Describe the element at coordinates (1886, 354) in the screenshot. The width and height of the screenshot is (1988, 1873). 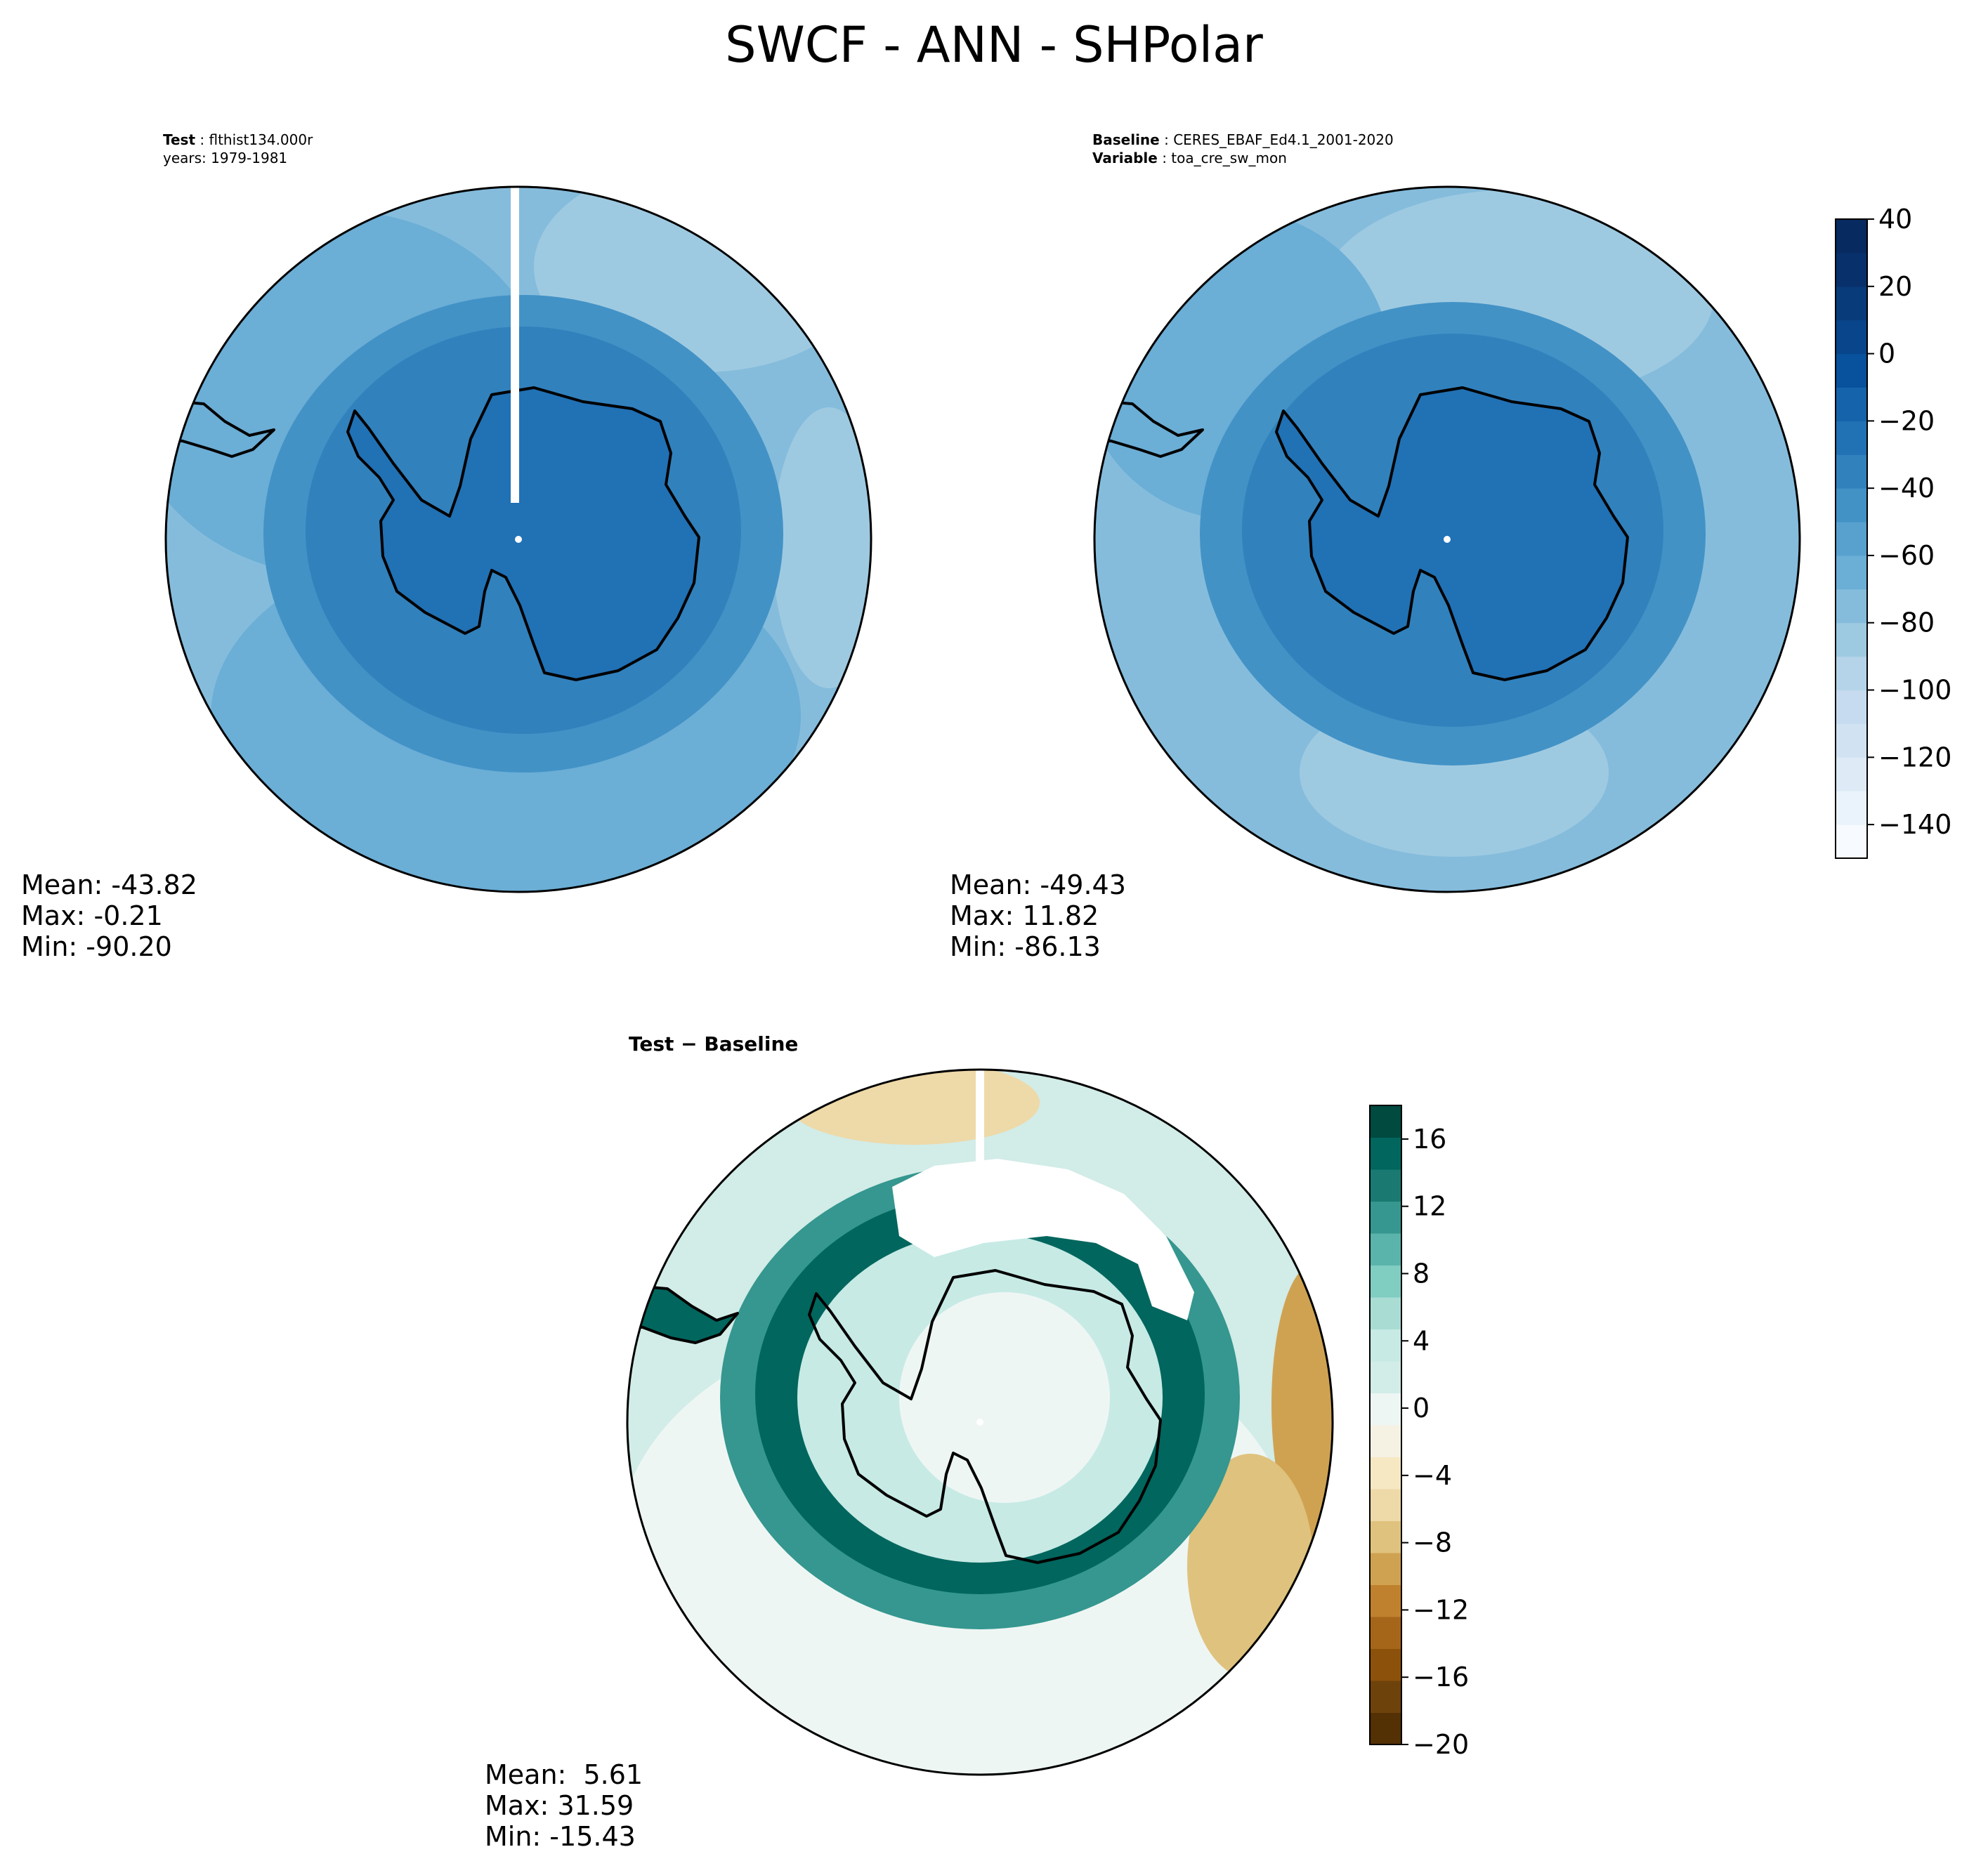
I see `main-colorbar-tick-label: 0` at that location.